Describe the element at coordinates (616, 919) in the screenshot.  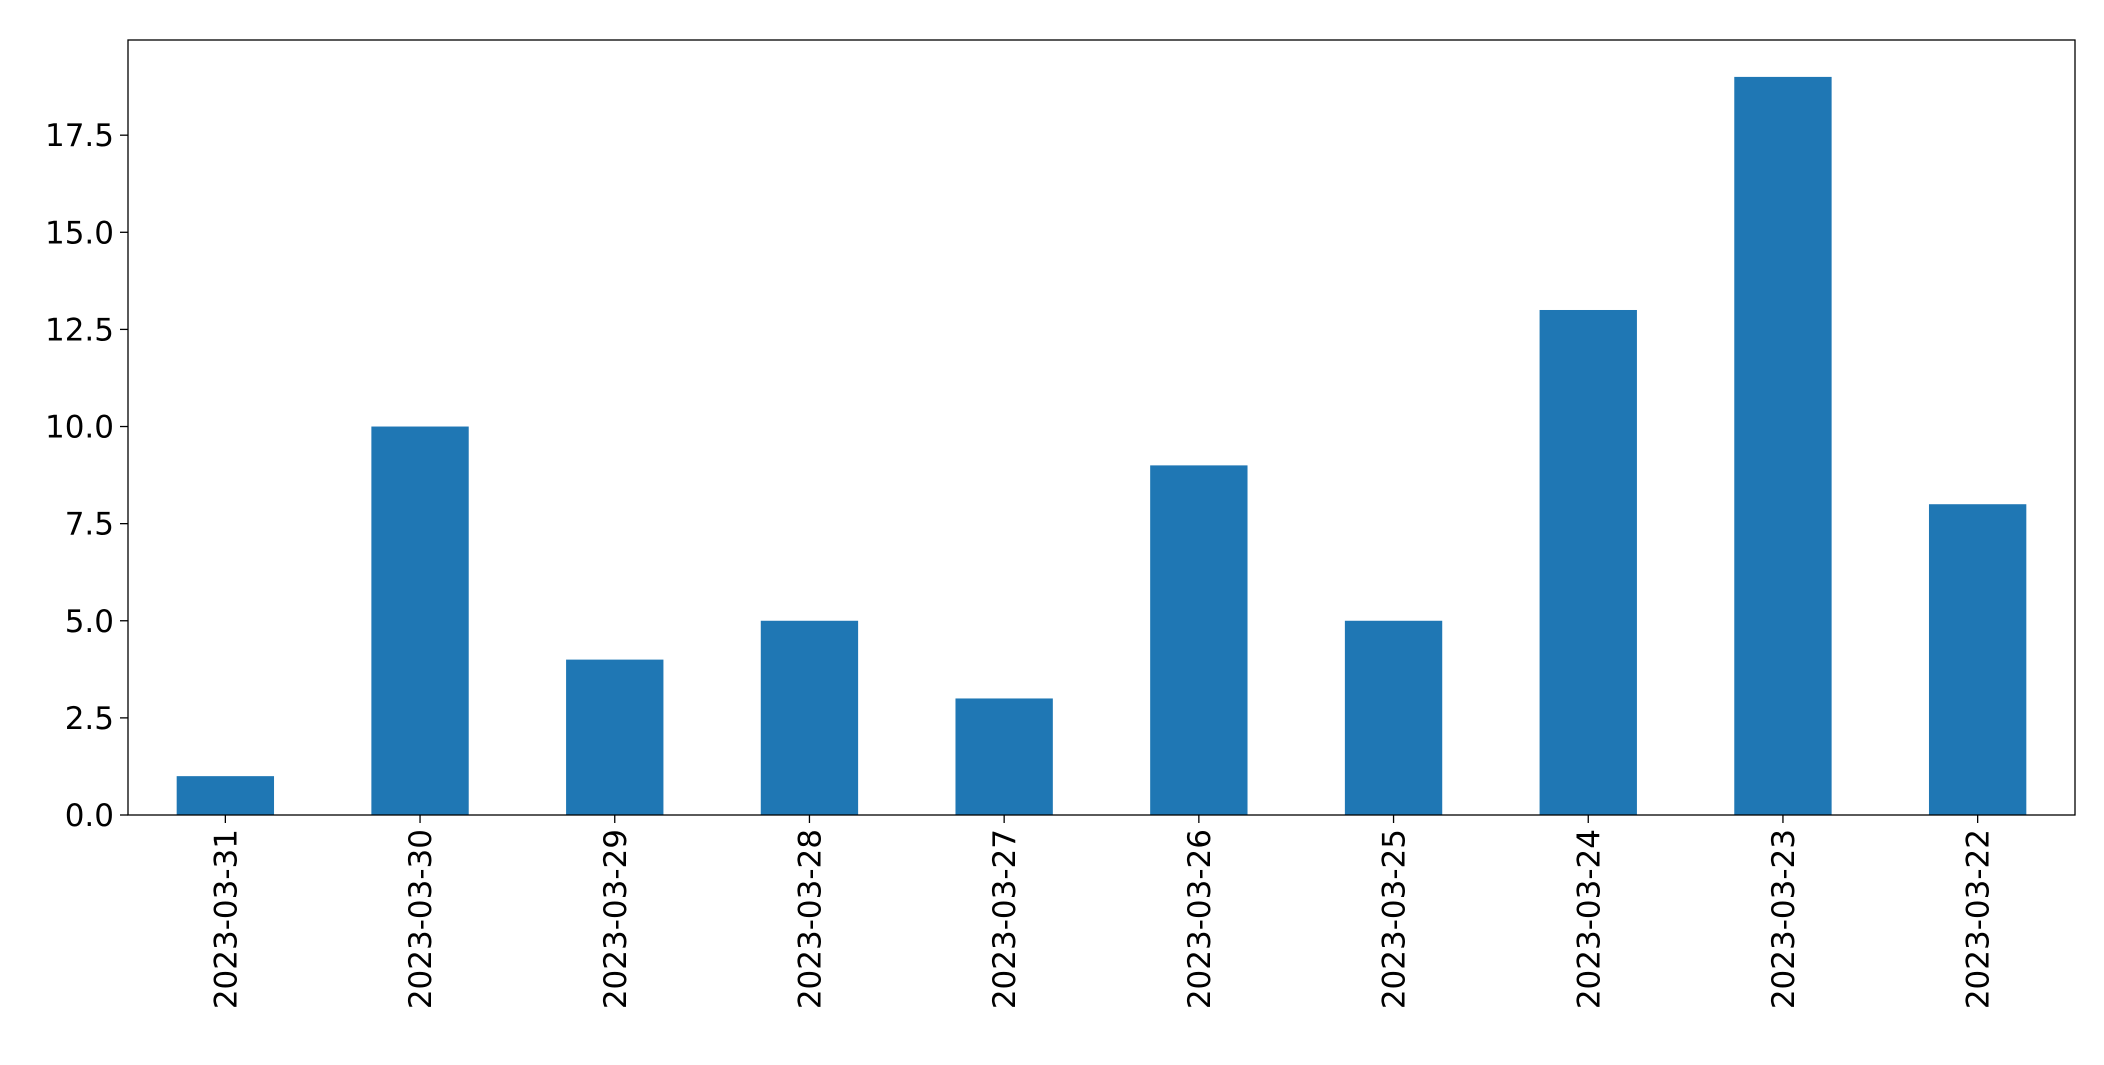
I see `x-tick-label: 2023-03-29` at that location.